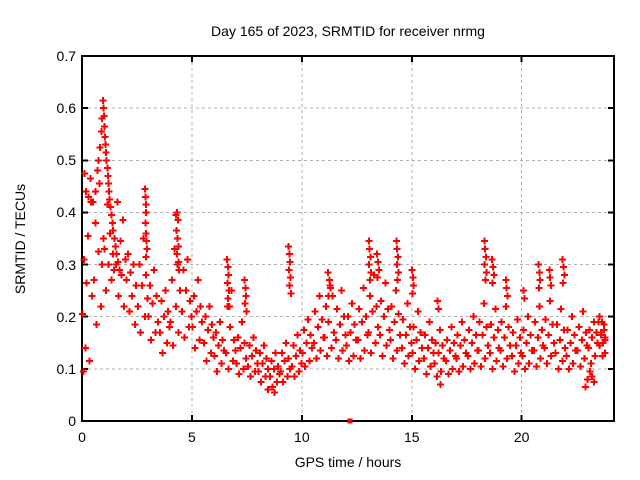 Image resolution: width=640 pixels, height=480 pixels. I want to click on zero-value-marker, so click(350, 421).